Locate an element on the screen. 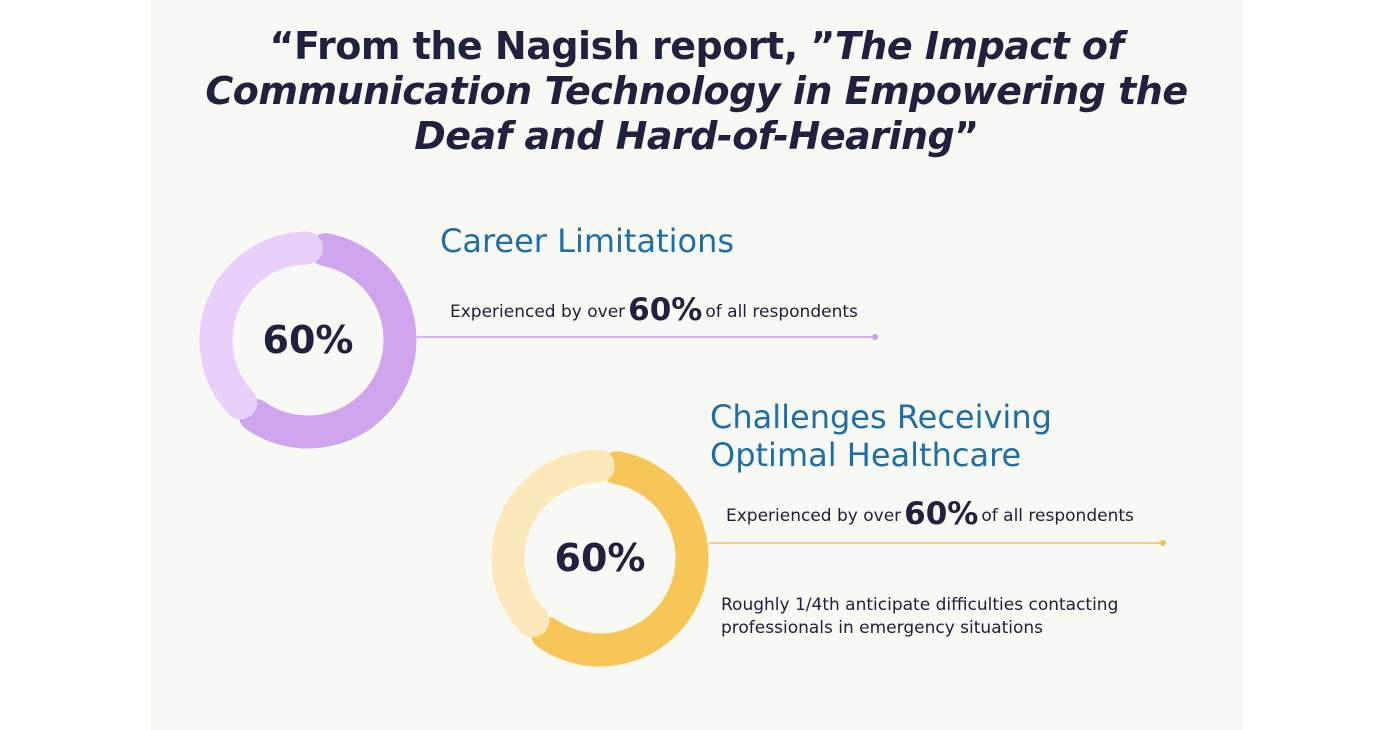 The image size is (1393, 730). chart2-title: Challenges Receiving Optimal Healthcare is located at coordinates (881, 436).